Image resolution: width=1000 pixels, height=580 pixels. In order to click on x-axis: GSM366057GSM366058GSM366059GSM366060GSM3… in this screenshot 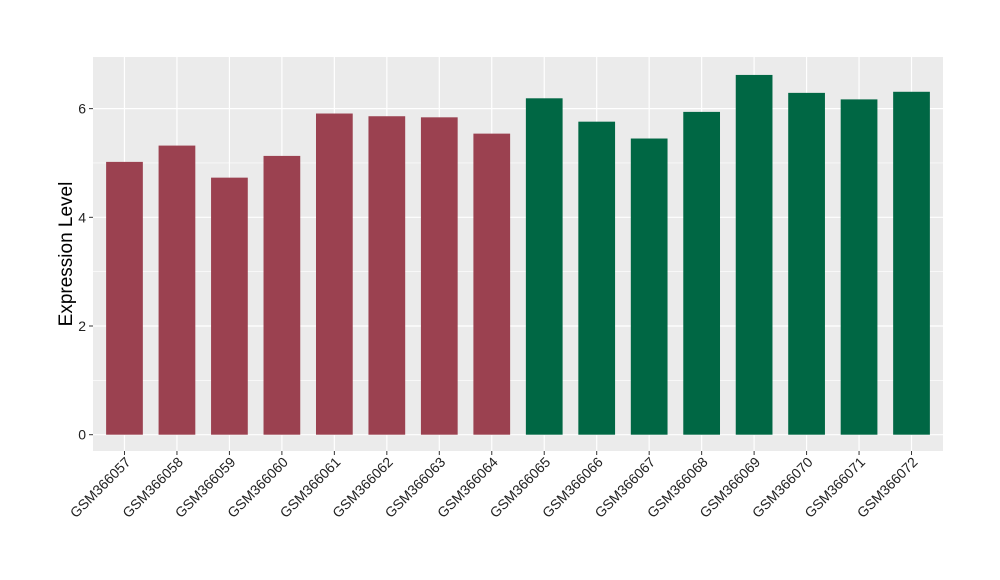, I will do `click(494, 486)`.